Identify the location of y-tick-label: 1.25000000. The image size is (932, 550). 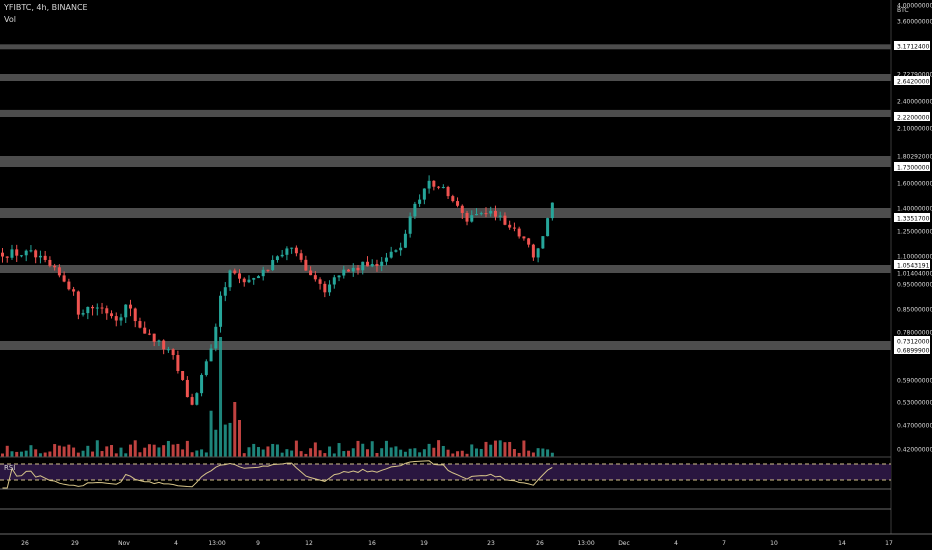
(914, 232).